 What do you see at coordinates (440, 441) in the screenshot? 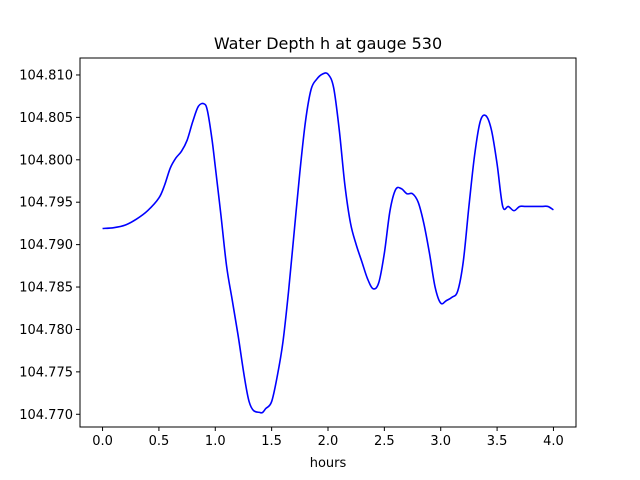
I see `x-tick-label: 3.0` at bounding box center [440, 441].